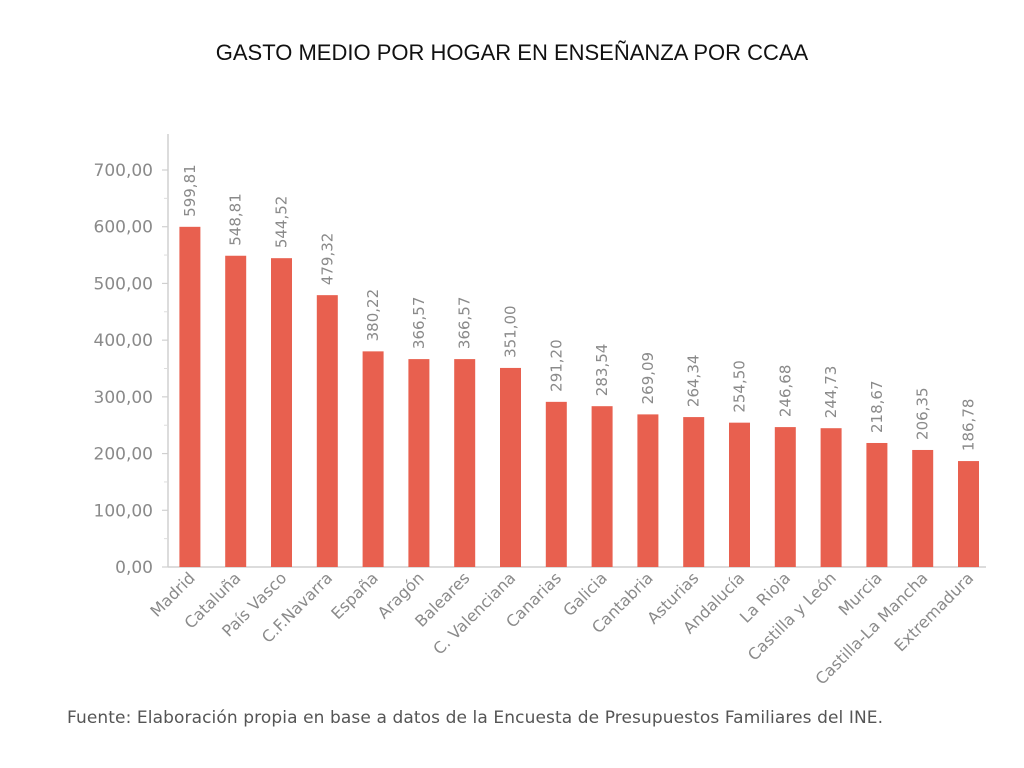 The width and height of the screenshot is (1024, 768). Describe the element at coordinates (236, 219) in the screenshot. I see `value-label: 548,81` at that location.